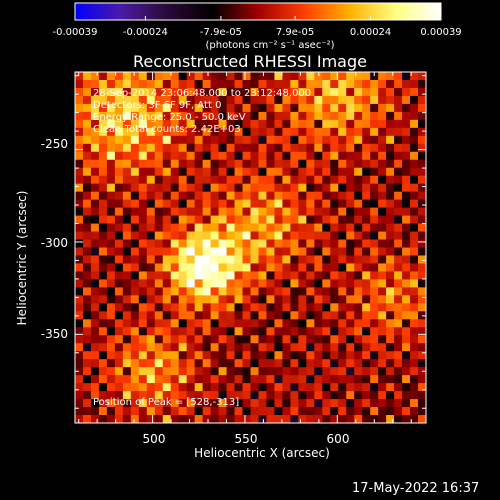 The width and height of the screenshot is (500, 500). What do you see at coordinates (54, 334) in the screenshot?
I see `y-tick-label: -350` at bounding box center [54, 334].